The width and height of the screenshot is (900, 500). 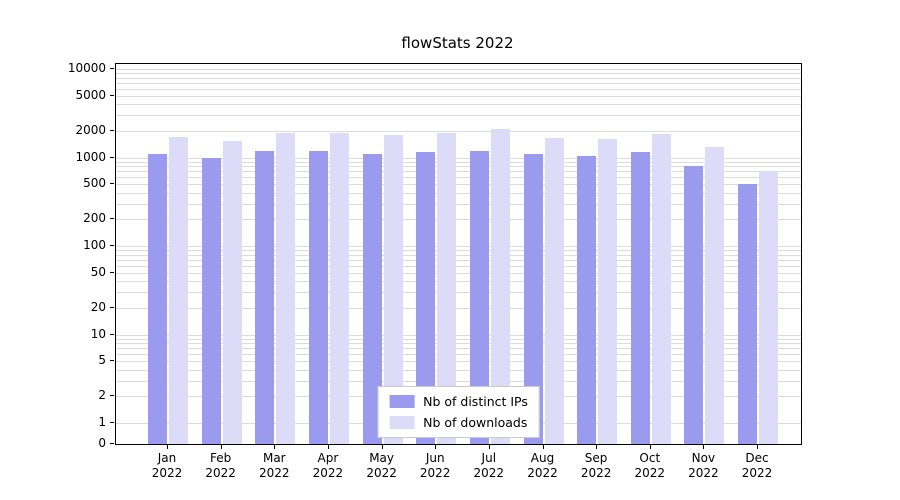 I want to click on gridline-2000, so click(x=458, y=131).